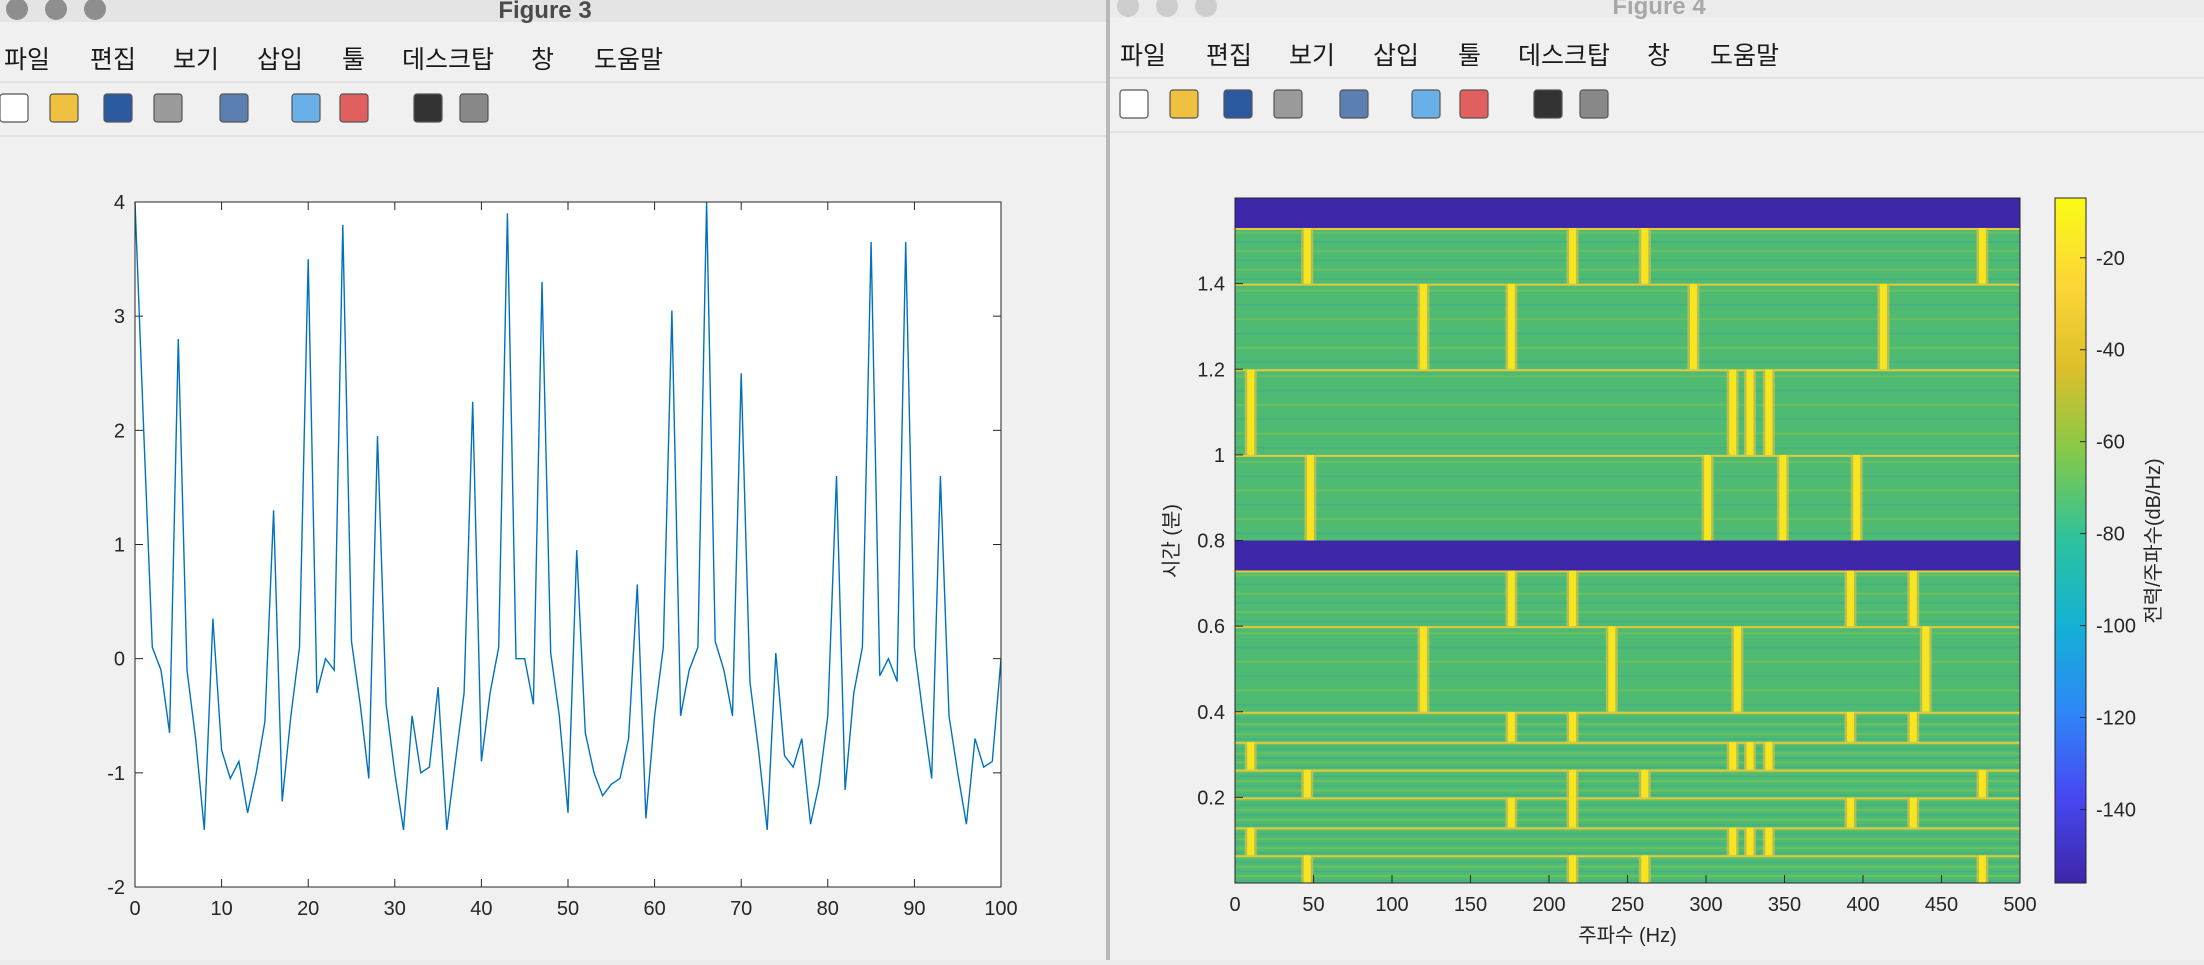 The height and width of the screenshot is (965, 2204). What do you see at coordinates (119, 660) in the screenshot?
I see `y-tick-label: 0` at bounding box center [119, 660].